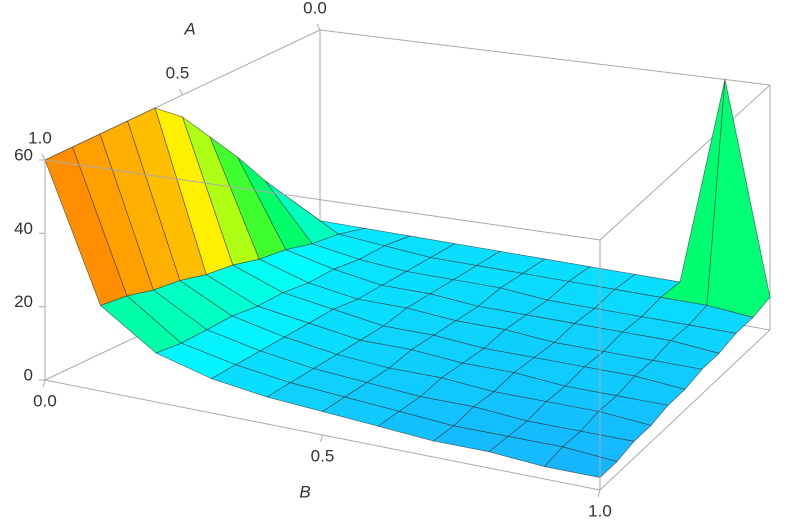  Describe the element at coordinates (45, 400) in the screenshot. I see `x-tick-label: 0.0` at that location.